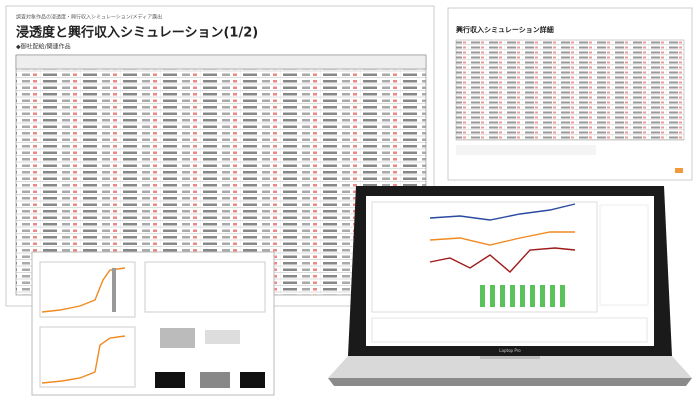 This screenshot has width=700, height=400. I want to click on doc-subtitle: ◆御社配給/関連作品, so click(43, 47).